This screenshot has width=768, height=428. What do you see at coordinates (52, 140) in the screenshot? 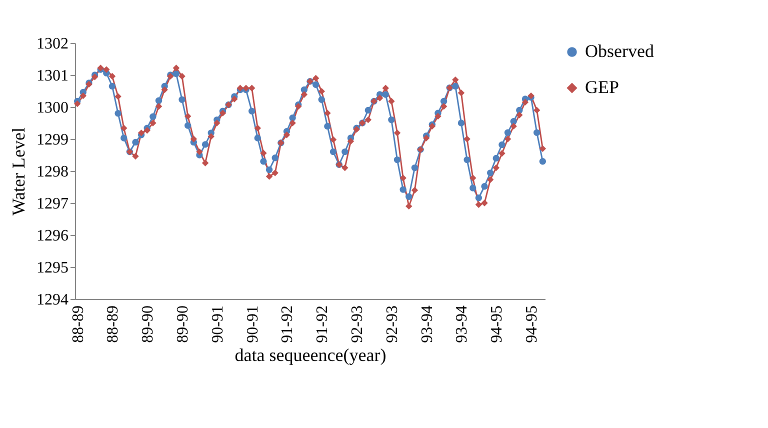
I see `y-tick-label: 1299` at bounding box center [52, 140].